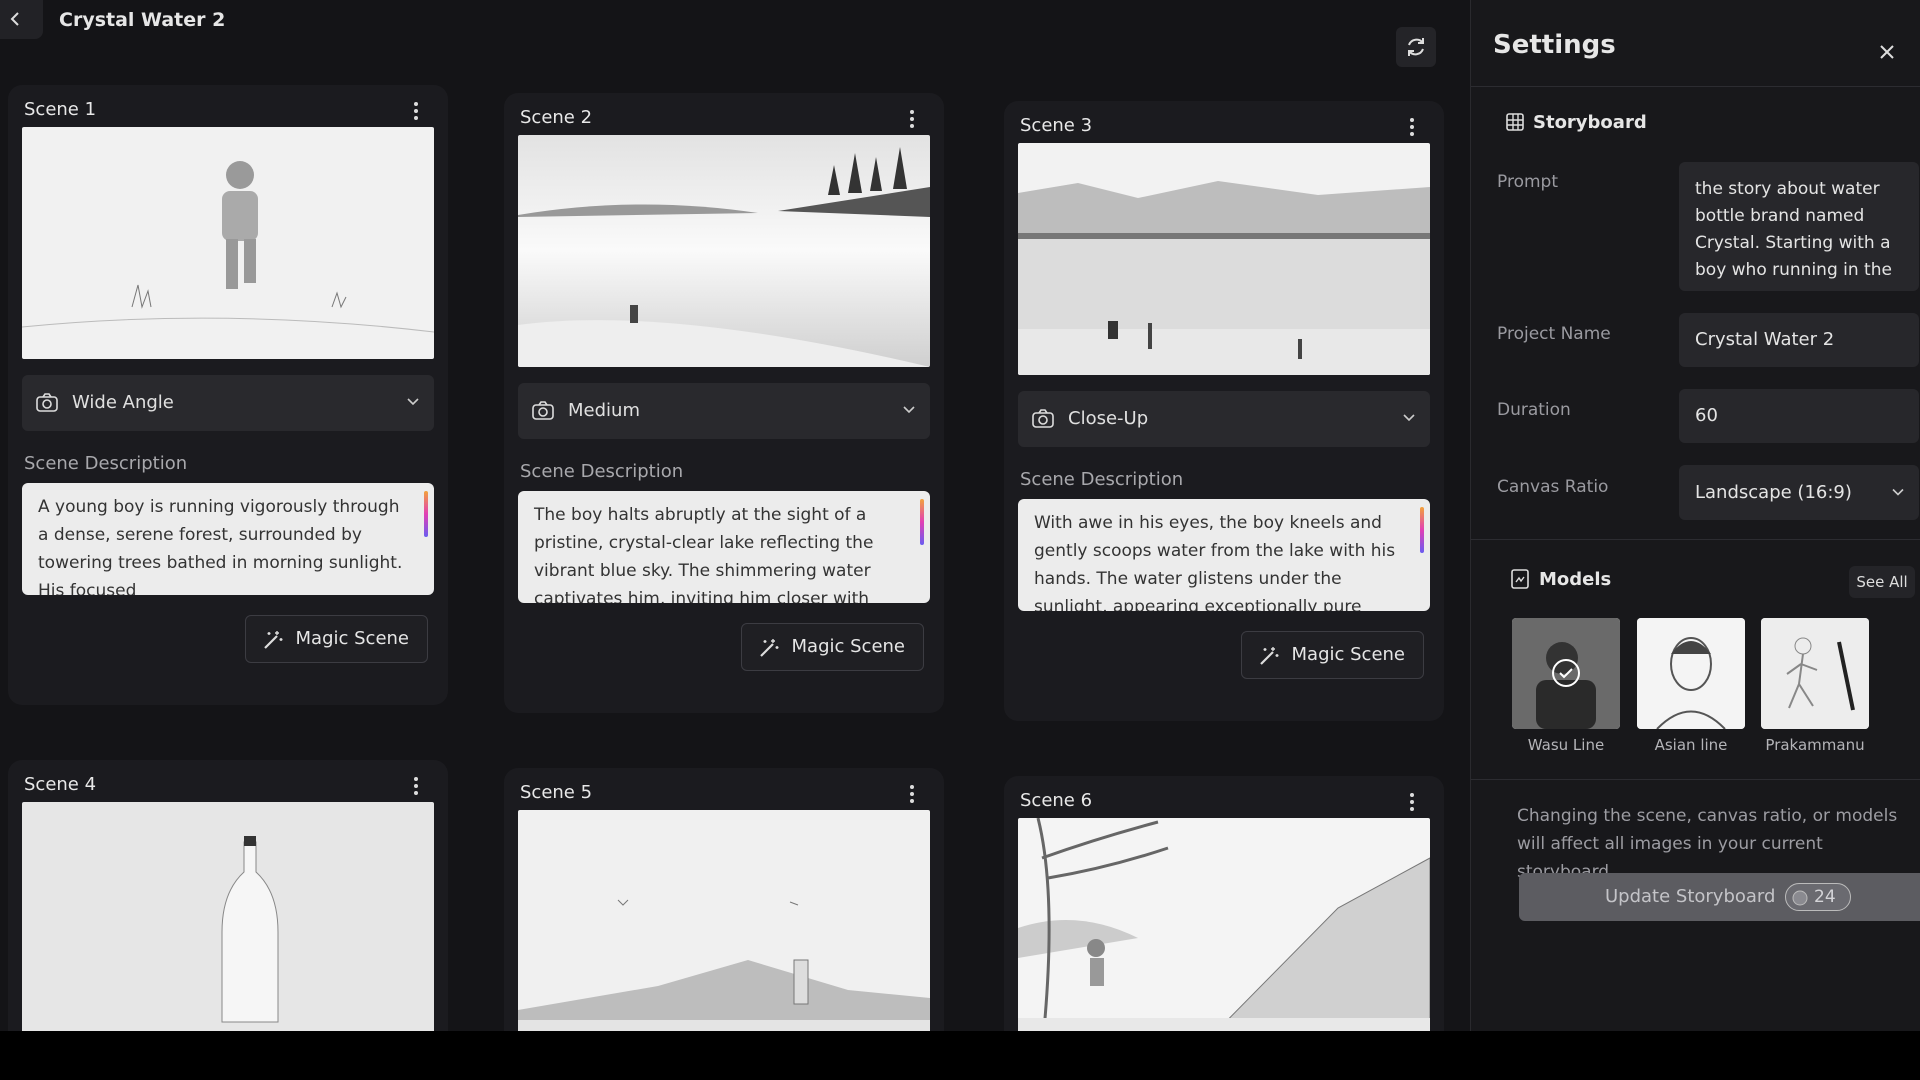  What do you see at coordinates (1719, 897) in the screenshot?
I see `update-button: Update Storyboard 24` at bounding box center [1719, 897].